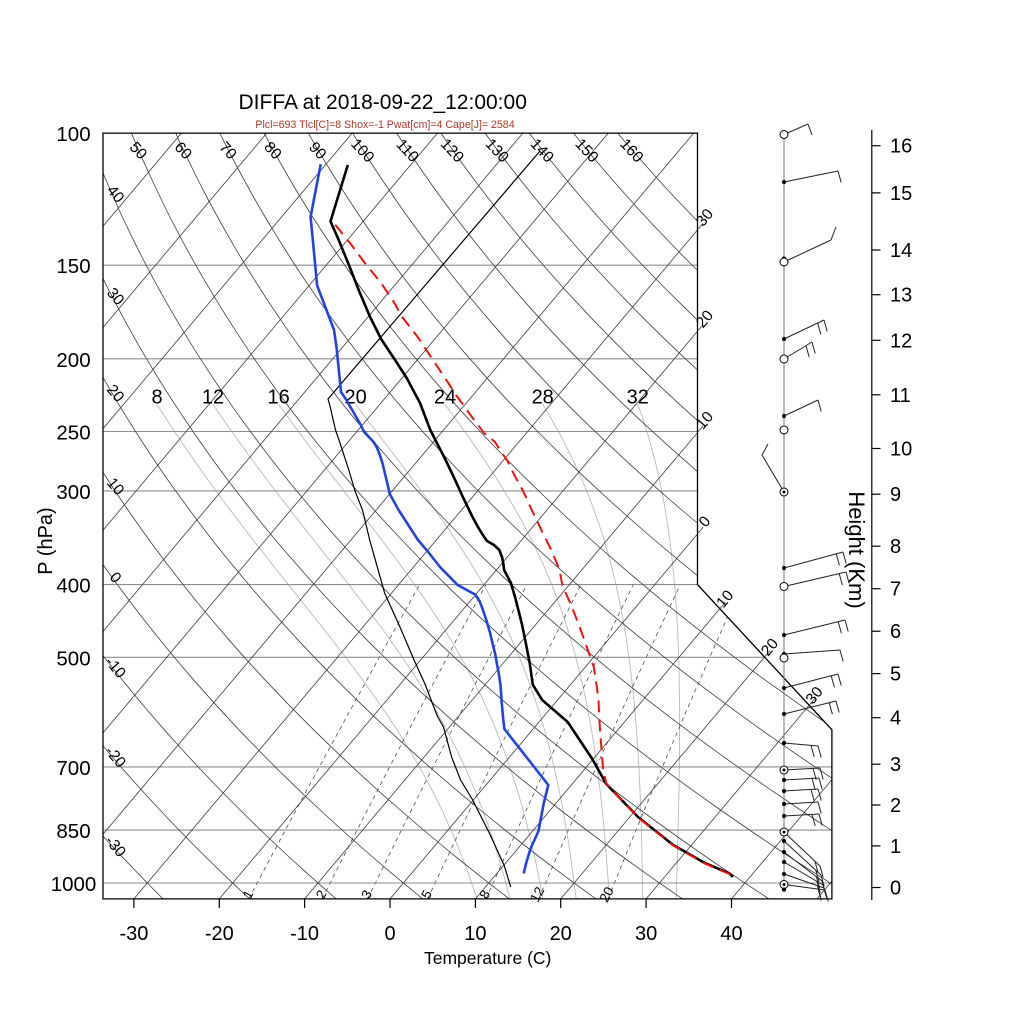  What do you see at coordinates (73, 586) in the screenshot?
I see `svg-text: 400` at bounding box center [73, 586].